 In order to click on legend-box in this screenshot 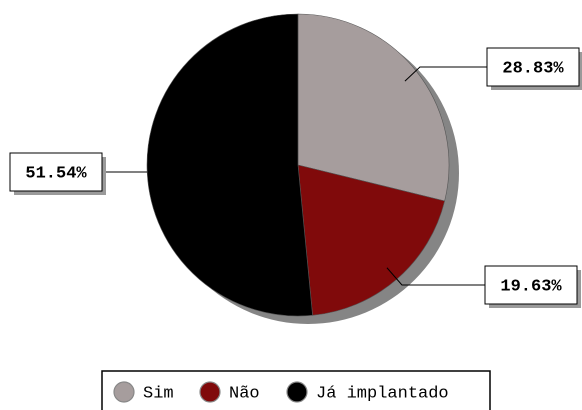, I will do `click(296, 390)`.